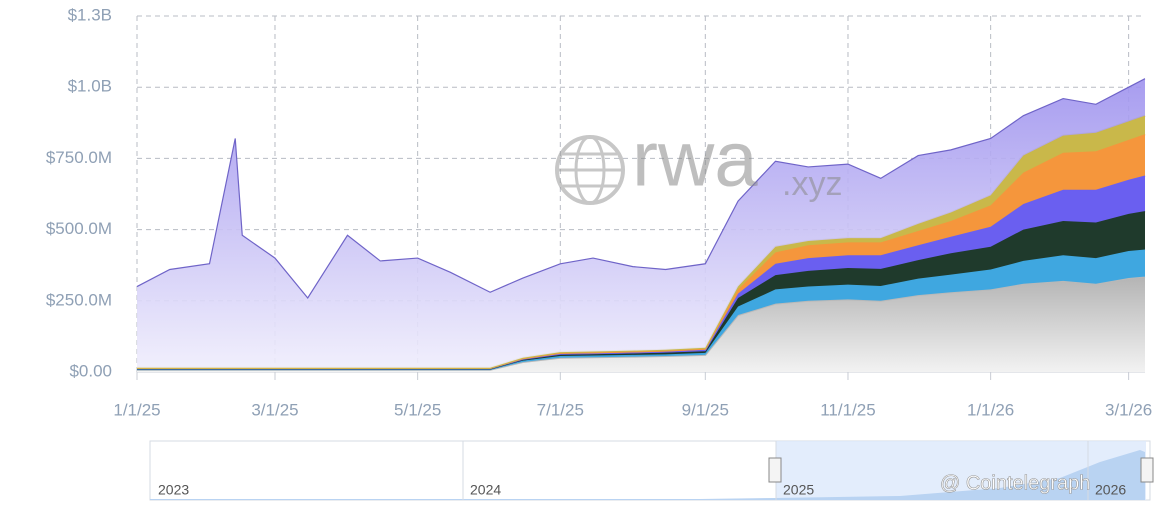  Describe the element at coordinates (79, 228) in the screenshot. I see `y-tick-label: $500.0M` at that location.